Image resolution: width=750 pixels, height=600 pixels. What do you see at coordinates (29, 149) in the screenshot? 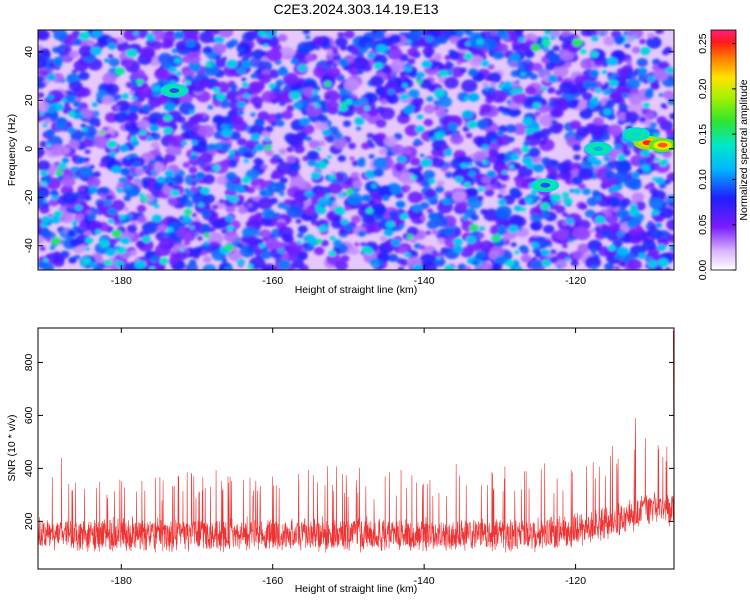
I see `y-tick-label: 0` at bounding box center [29, 149].